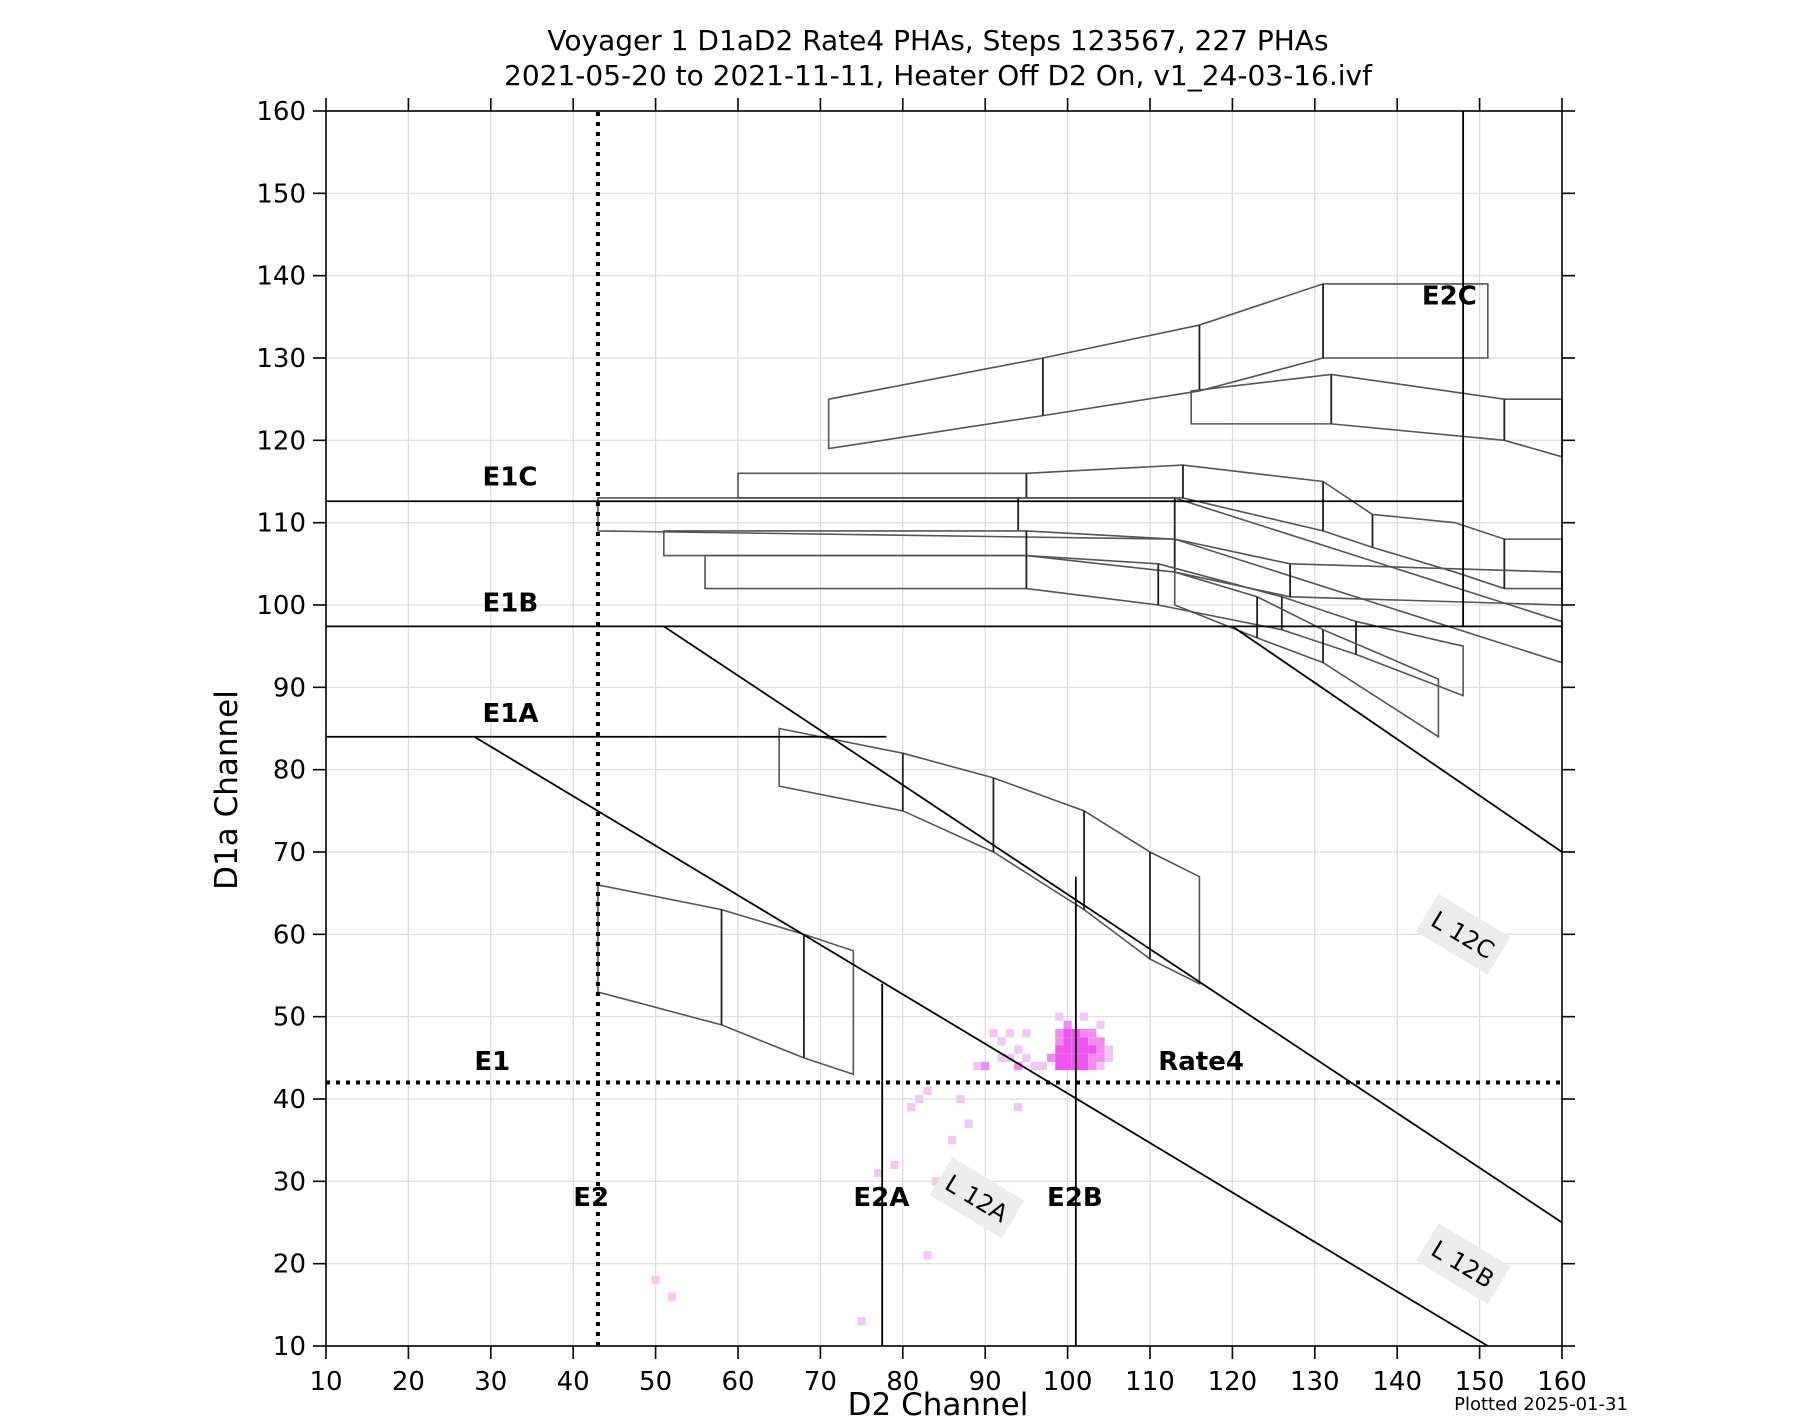 The height and width of the screenshot is (1424, 1820). I want to click on region-label-rate4: Rate4, so click(1201, 1062).